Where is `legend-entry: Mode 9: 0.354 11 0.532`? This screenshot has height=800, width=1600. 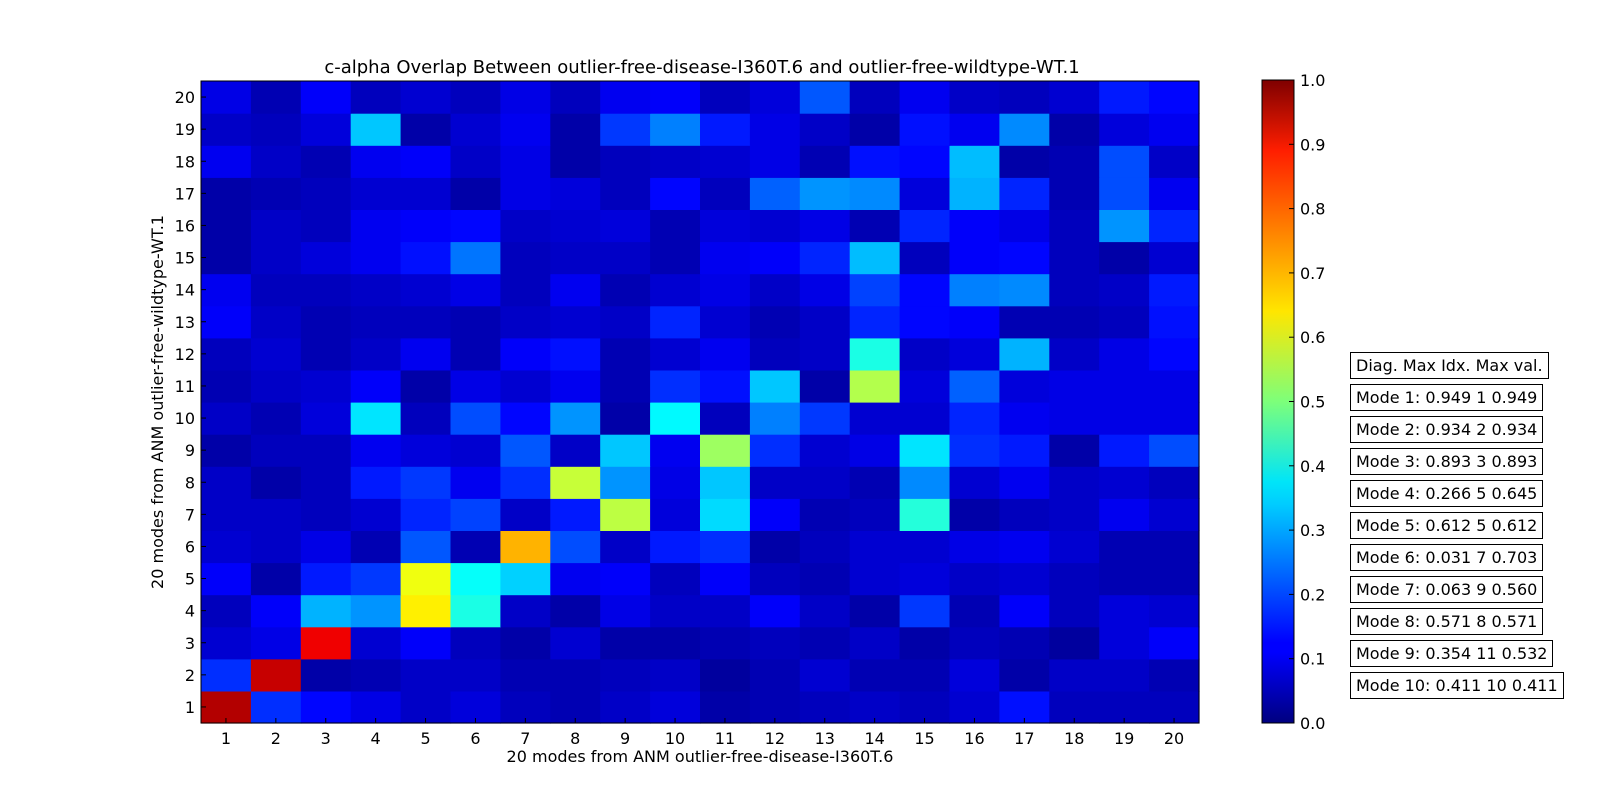
legend-entry: Mode 9: 0.354 11 0.532 is located at coordinates (1452, 653).